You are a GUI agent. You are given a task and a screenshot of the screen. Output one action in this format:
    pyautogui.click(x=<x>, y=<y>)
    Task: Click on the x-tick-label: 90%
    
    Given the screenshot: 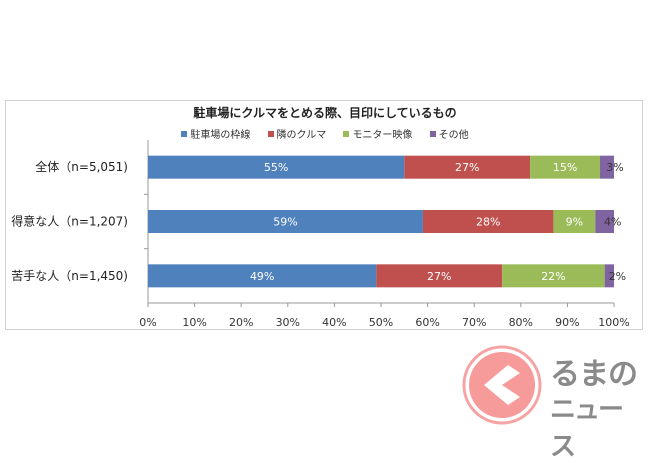 What is the action you would take?
    pyautogui.click(x=567, y=322)
    